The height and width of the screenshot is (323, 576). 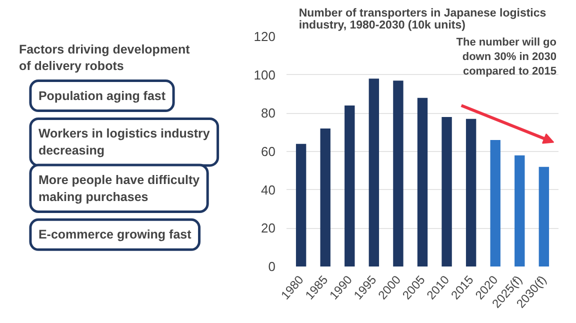 I want to click on y-tick-label: 80, so click(x=268, y=113).